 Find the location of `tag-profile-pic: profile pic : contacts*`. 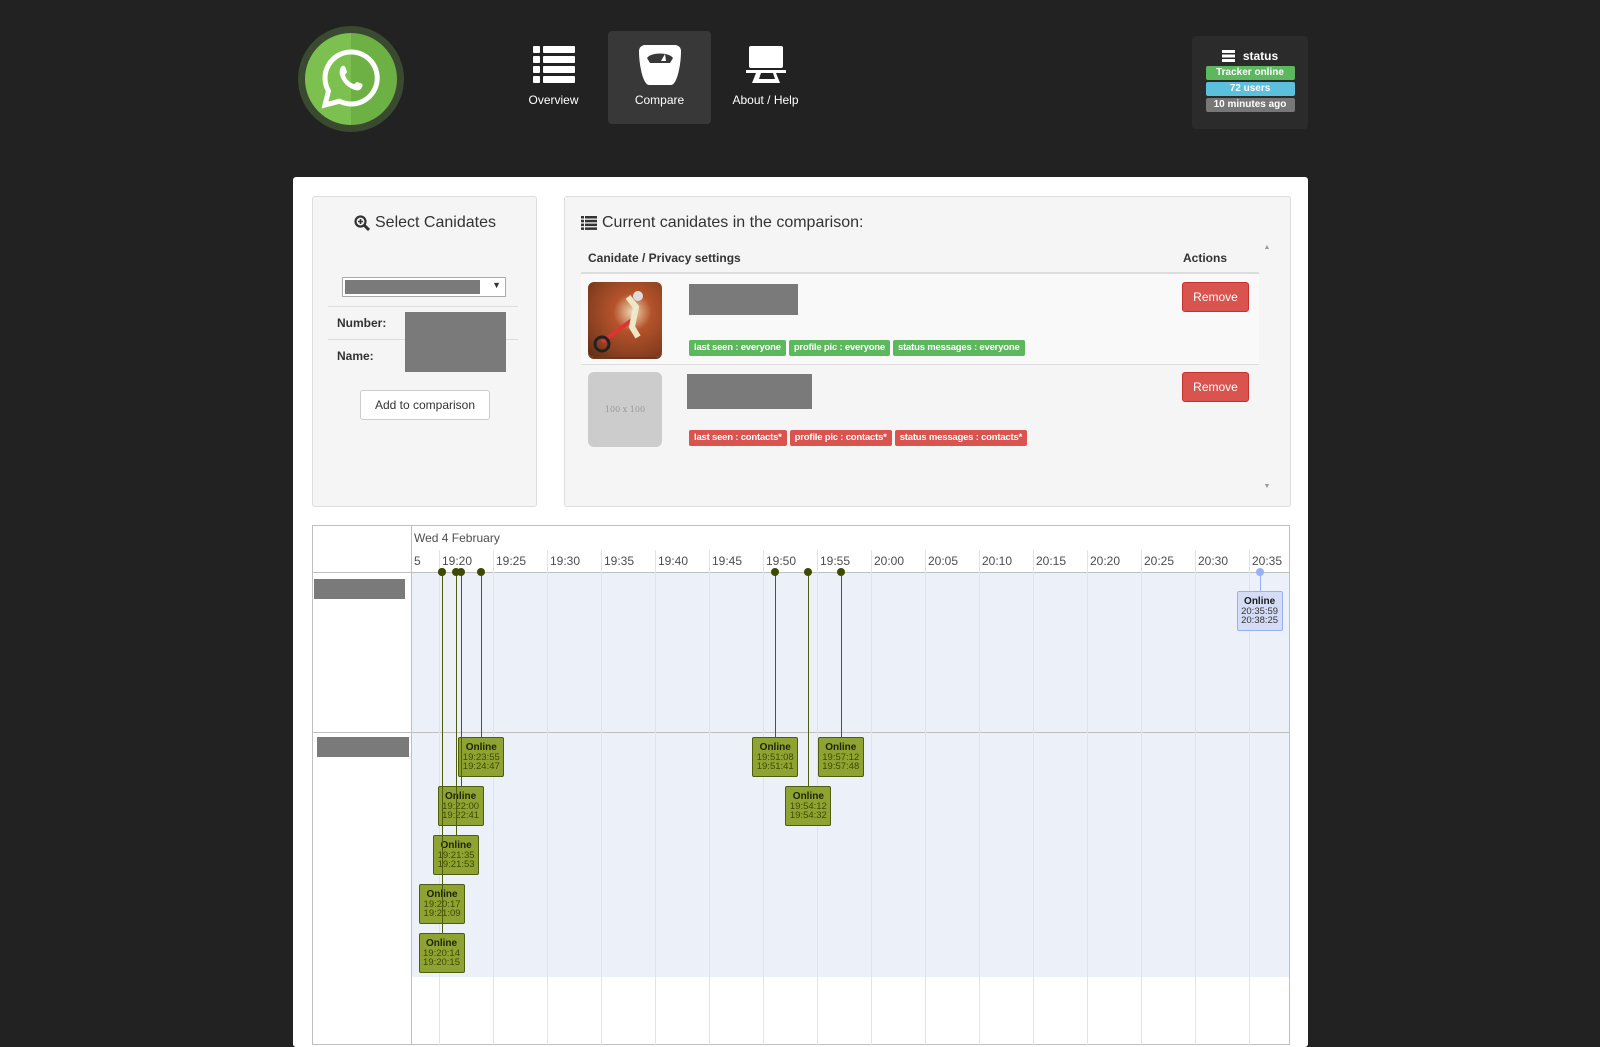

tag-profile-pic: profile pic : contacts* is located at coordinates (840, 438).